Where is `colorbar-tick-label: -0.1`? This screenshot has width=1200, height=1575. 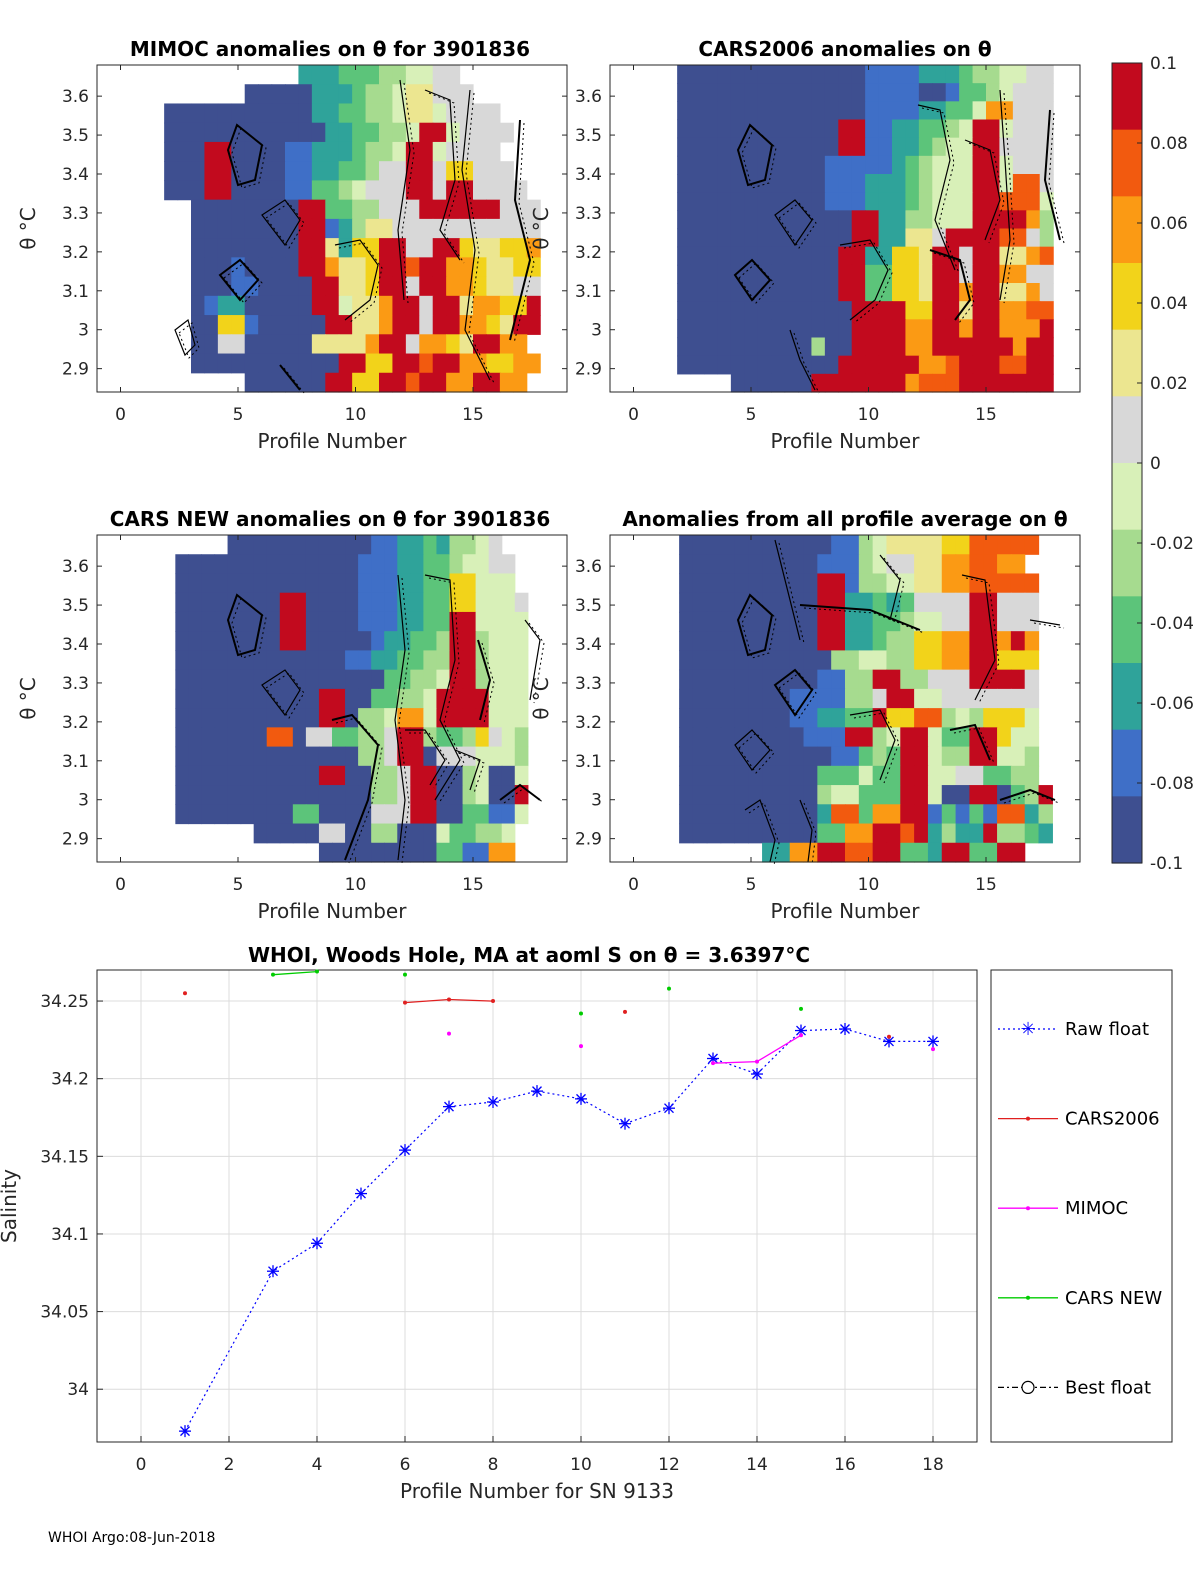 colorbar-tick-label: -0.1 is located at coordinates (1166, 864).